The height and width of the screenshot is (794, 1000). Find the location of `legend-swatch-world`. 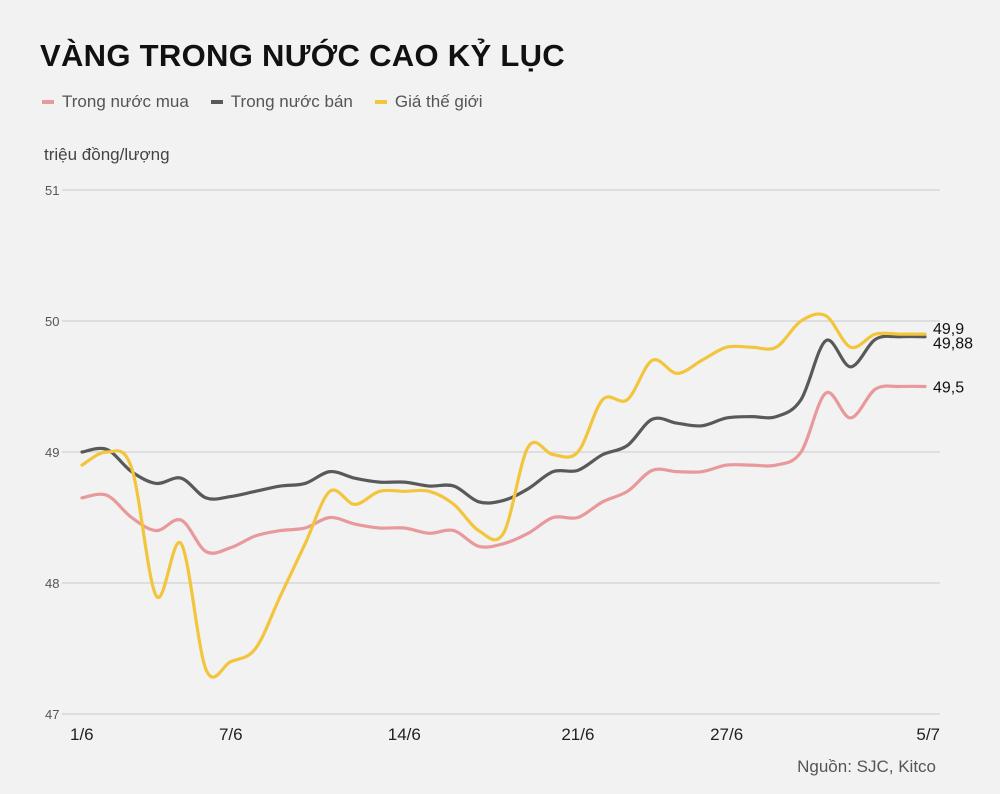

legend-swatch-world is located at coordinates (380, 102).